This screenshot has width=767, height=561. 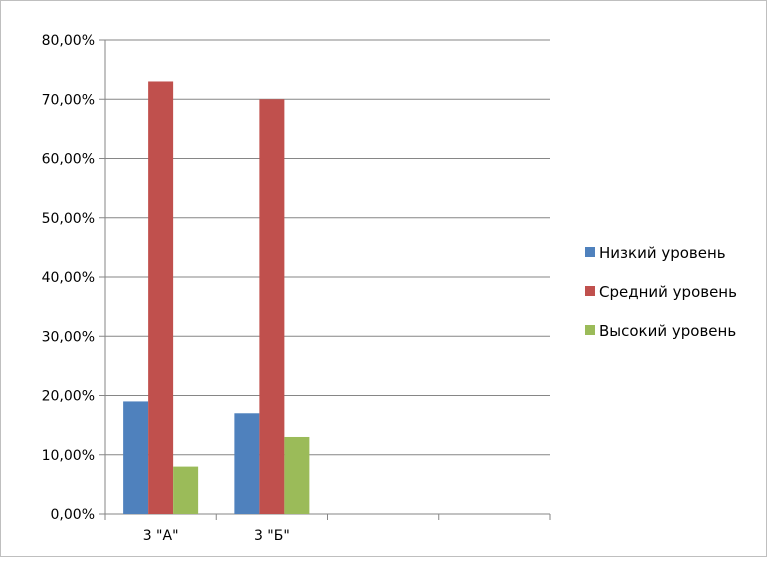 I want to click on x-tick-label: 3 "Б", so click(x=272, y=536).